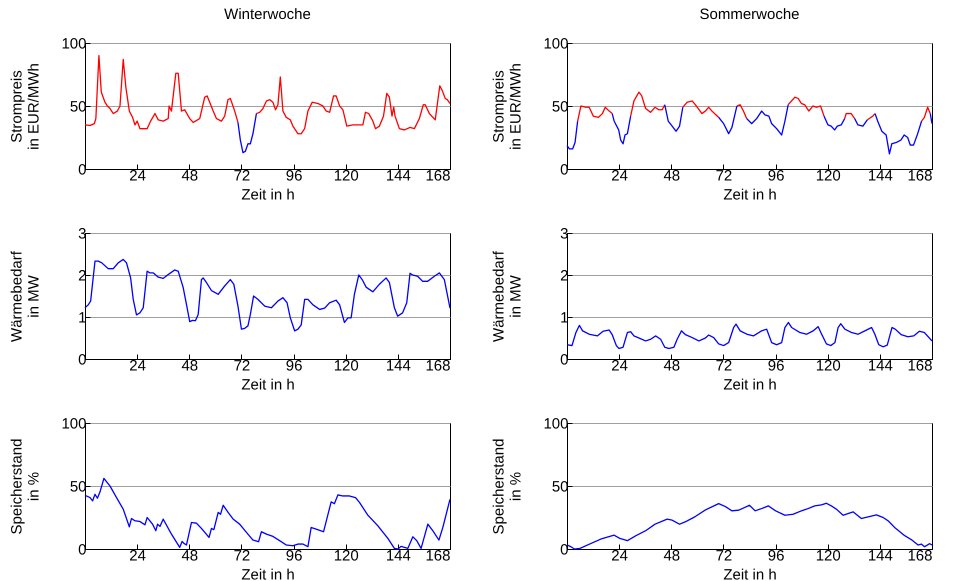 The height and width of the screenshot is (581, 957). Describe the element at coordinates (749, 14) in the screenshot. I see `chart-title: Sommerwoche` at that location.